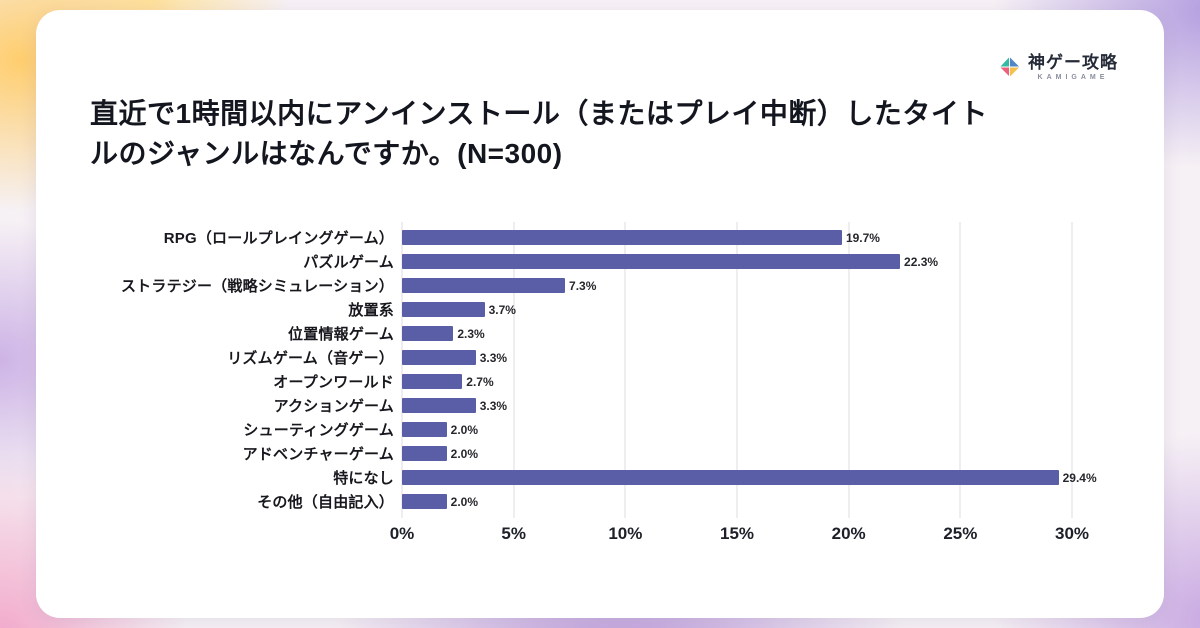 Image resolution: width=1200 pixels, height=628 pixels. Describe the element at coordinates (1073, 77) in the screenshot. I see `brand-subtitle: KAMIGAME` at that location.